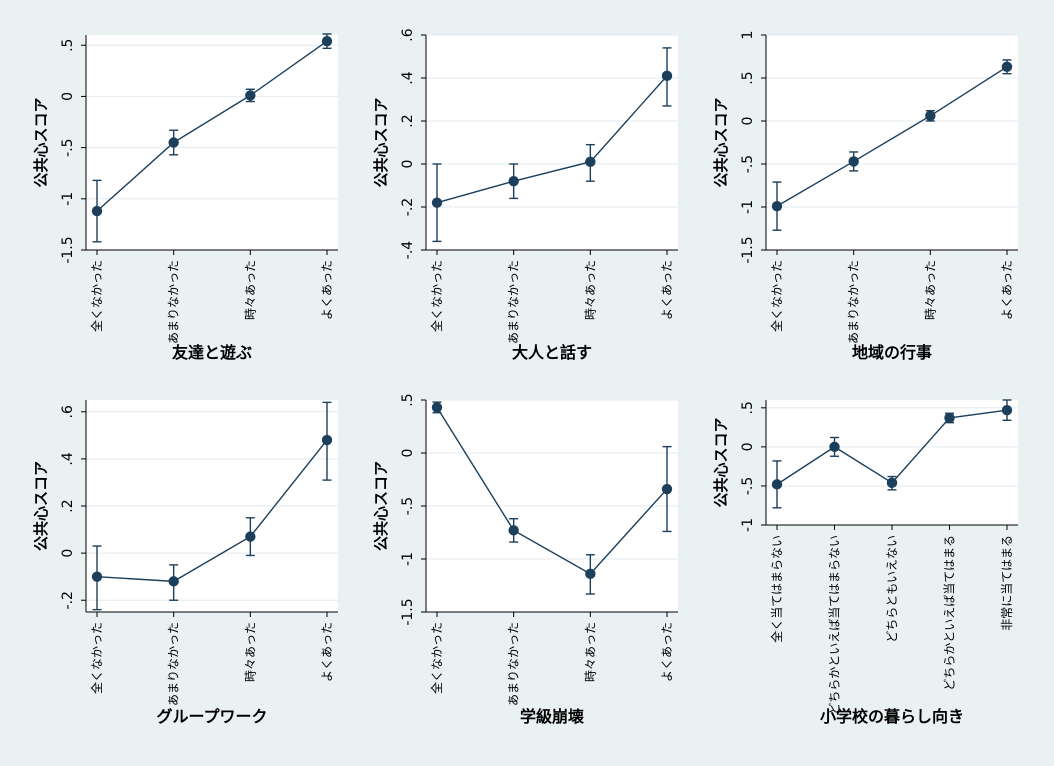  I want to click on x-axis-title: 友達と遊ぶ, so click(212, 352).